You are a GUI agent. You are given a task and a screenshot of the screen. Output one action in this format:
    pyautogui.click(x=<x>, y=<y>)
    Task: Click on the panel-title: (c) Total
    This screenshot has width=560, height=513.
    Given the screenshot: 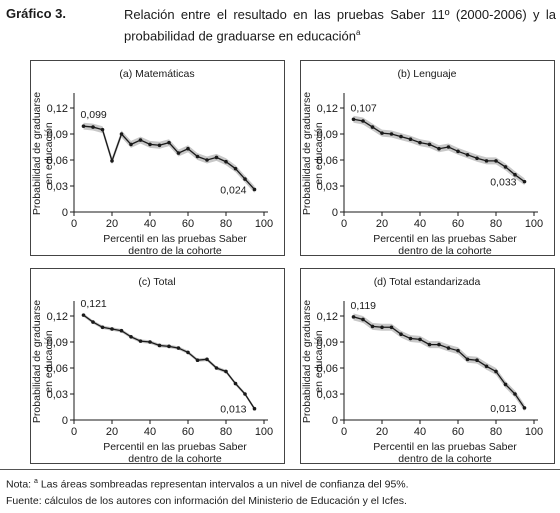 What is the action you would take?
    pyautogui.click(x=156, y=282)
    